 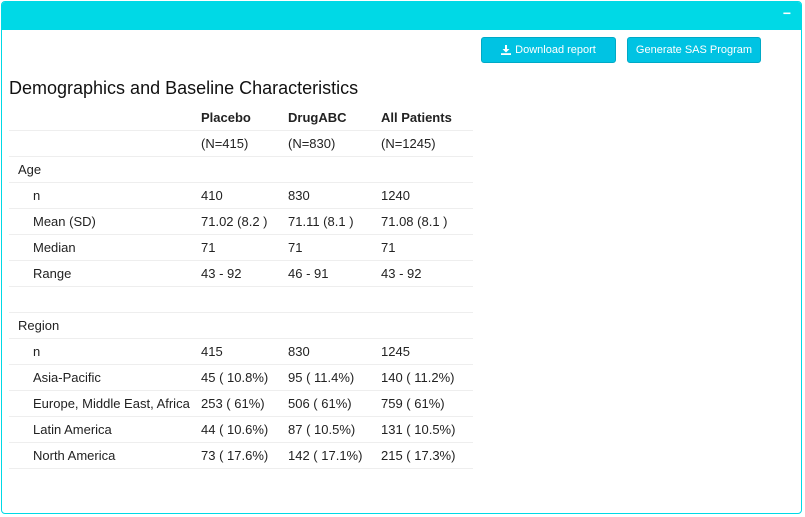 What do you see at coordinates (244, 455) in the screenshot?
I see `row-value: 73 ( 17.6%)` at bounding box center [244, 455].